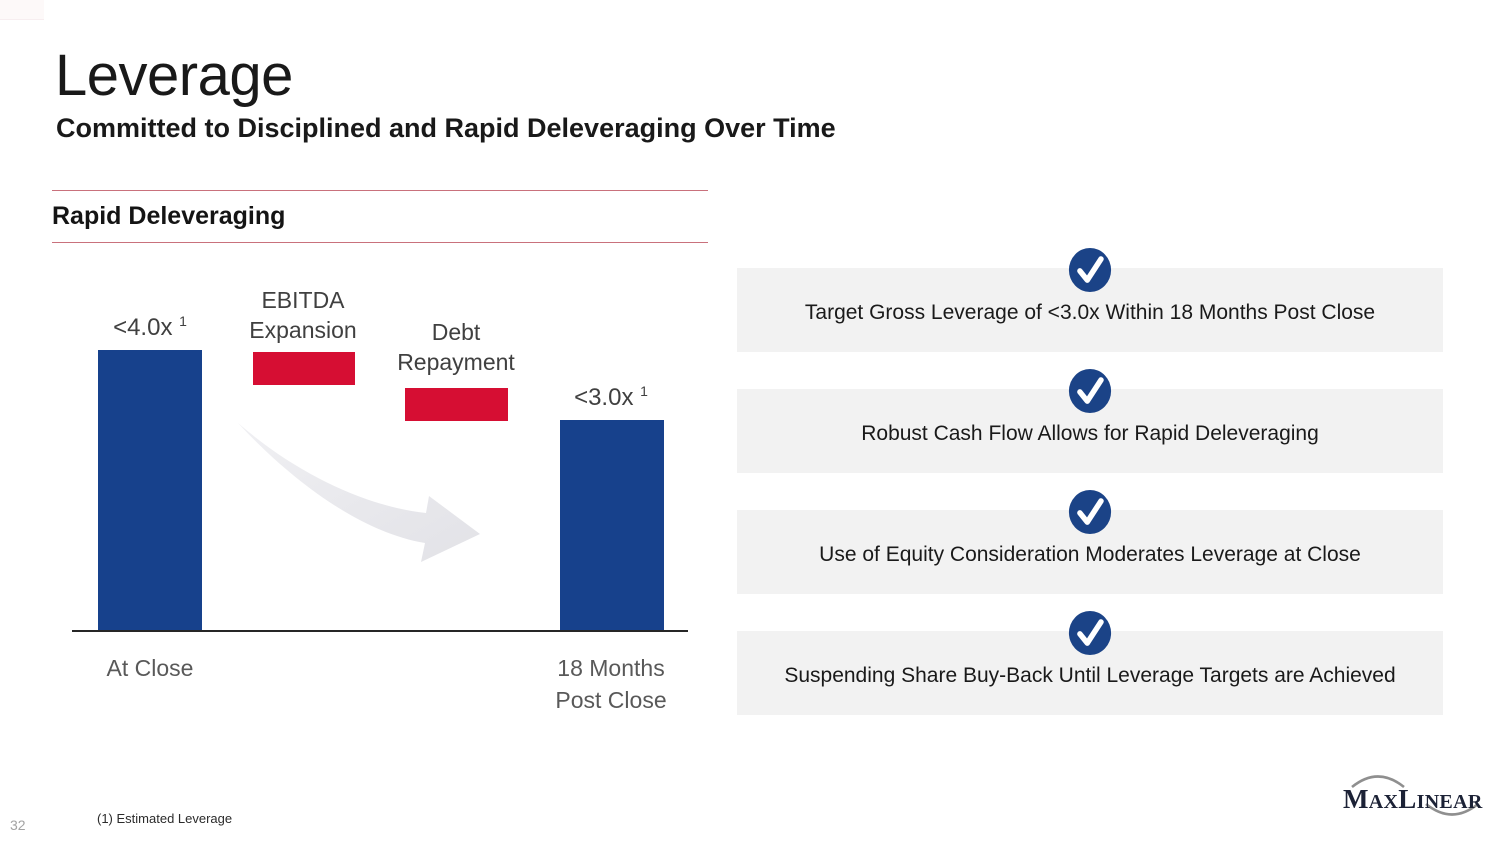  I want to click on logo-arc-top, so click(1378, 782).